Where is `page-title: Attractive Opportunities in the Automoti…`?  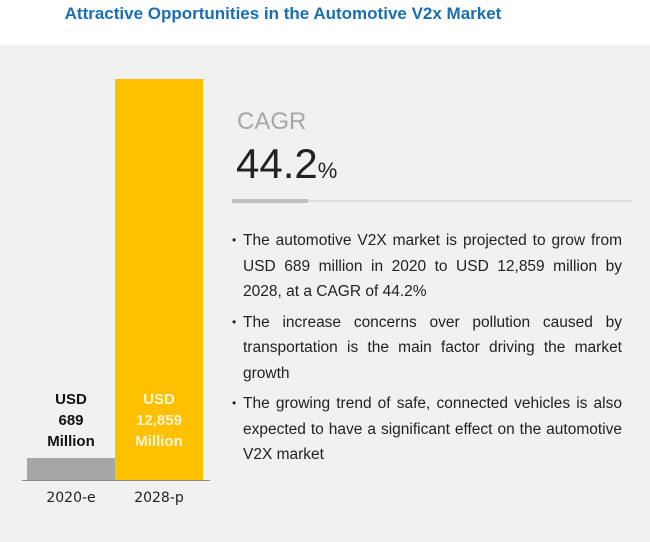
page-title: Attractive Opportunities in the Automoti… is located at coordinates (325, 14).